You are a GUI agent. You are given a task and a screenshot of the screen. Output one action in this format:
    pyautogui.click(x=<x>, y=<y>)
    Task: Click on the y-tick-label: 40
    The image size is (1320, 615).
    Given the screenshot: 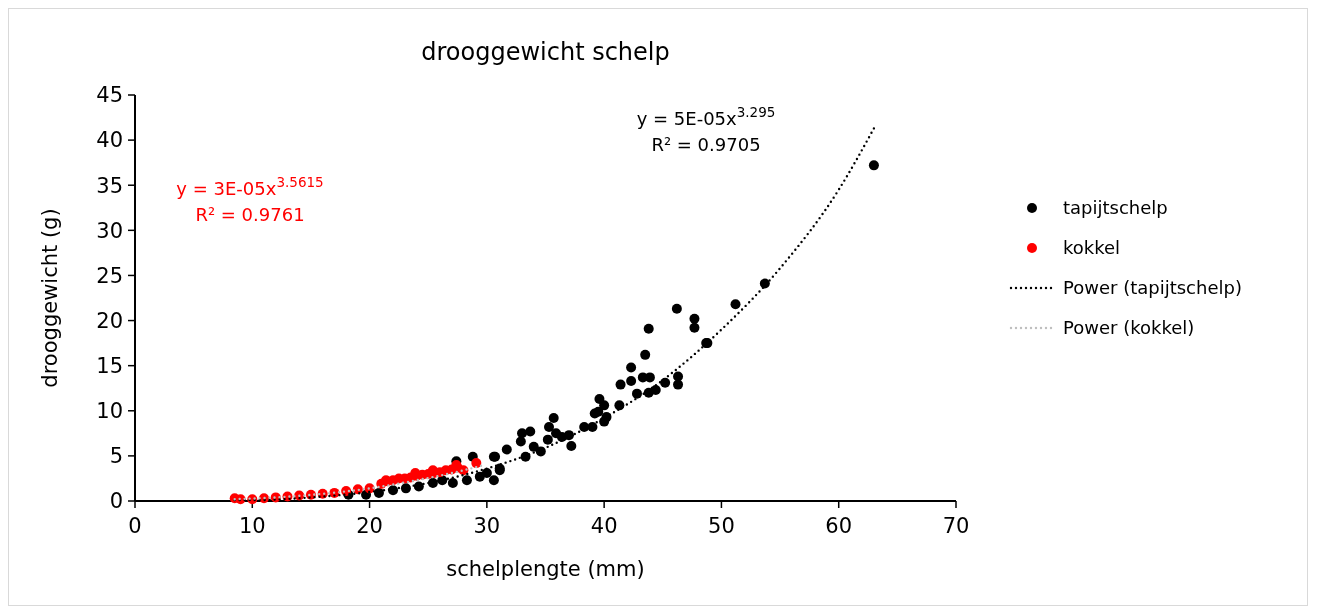 What is the action you would take?
    pyautogui.click(x=109, y=140)
    